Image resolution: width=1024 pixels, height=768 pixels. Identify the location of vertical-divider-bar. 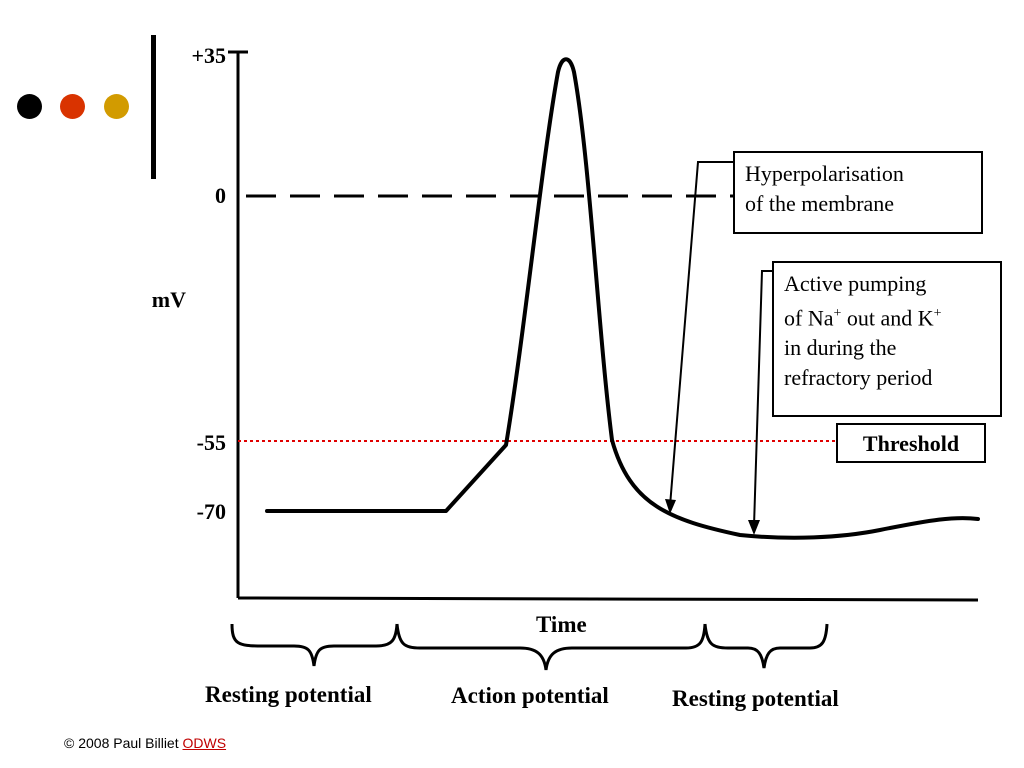
(153, 107).